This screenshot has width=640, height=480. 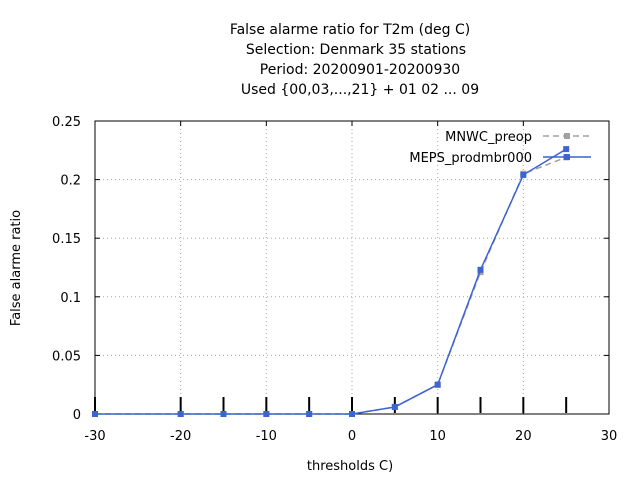 I want to click on y-tick-label: 0.25, so click(x=66, y=122).